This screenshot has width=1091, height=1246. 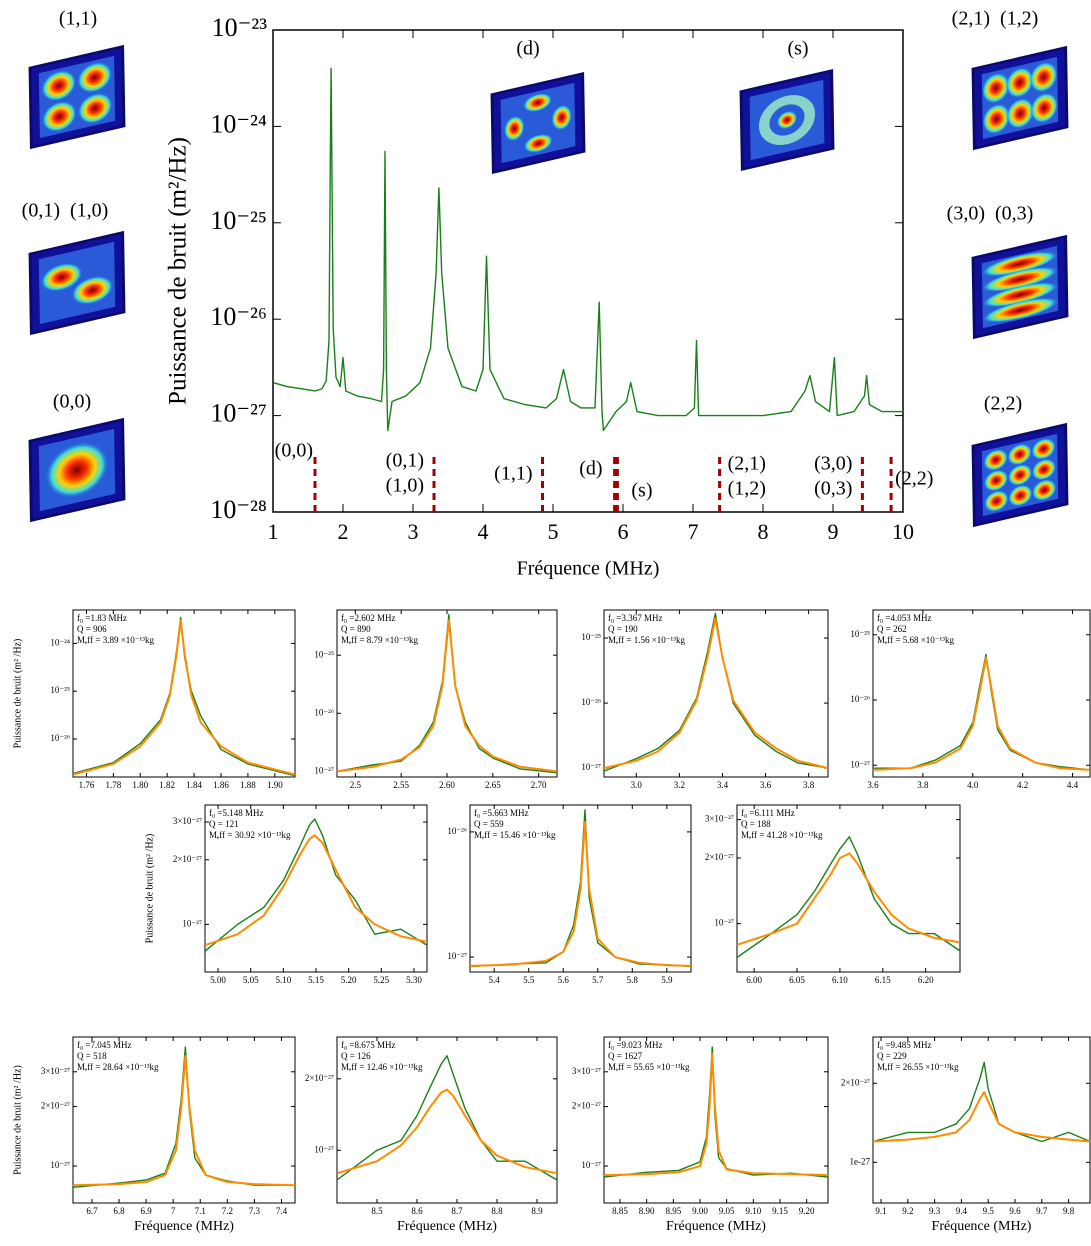 I want to click on x-tick-label: 5, so click(x=553, y=531).